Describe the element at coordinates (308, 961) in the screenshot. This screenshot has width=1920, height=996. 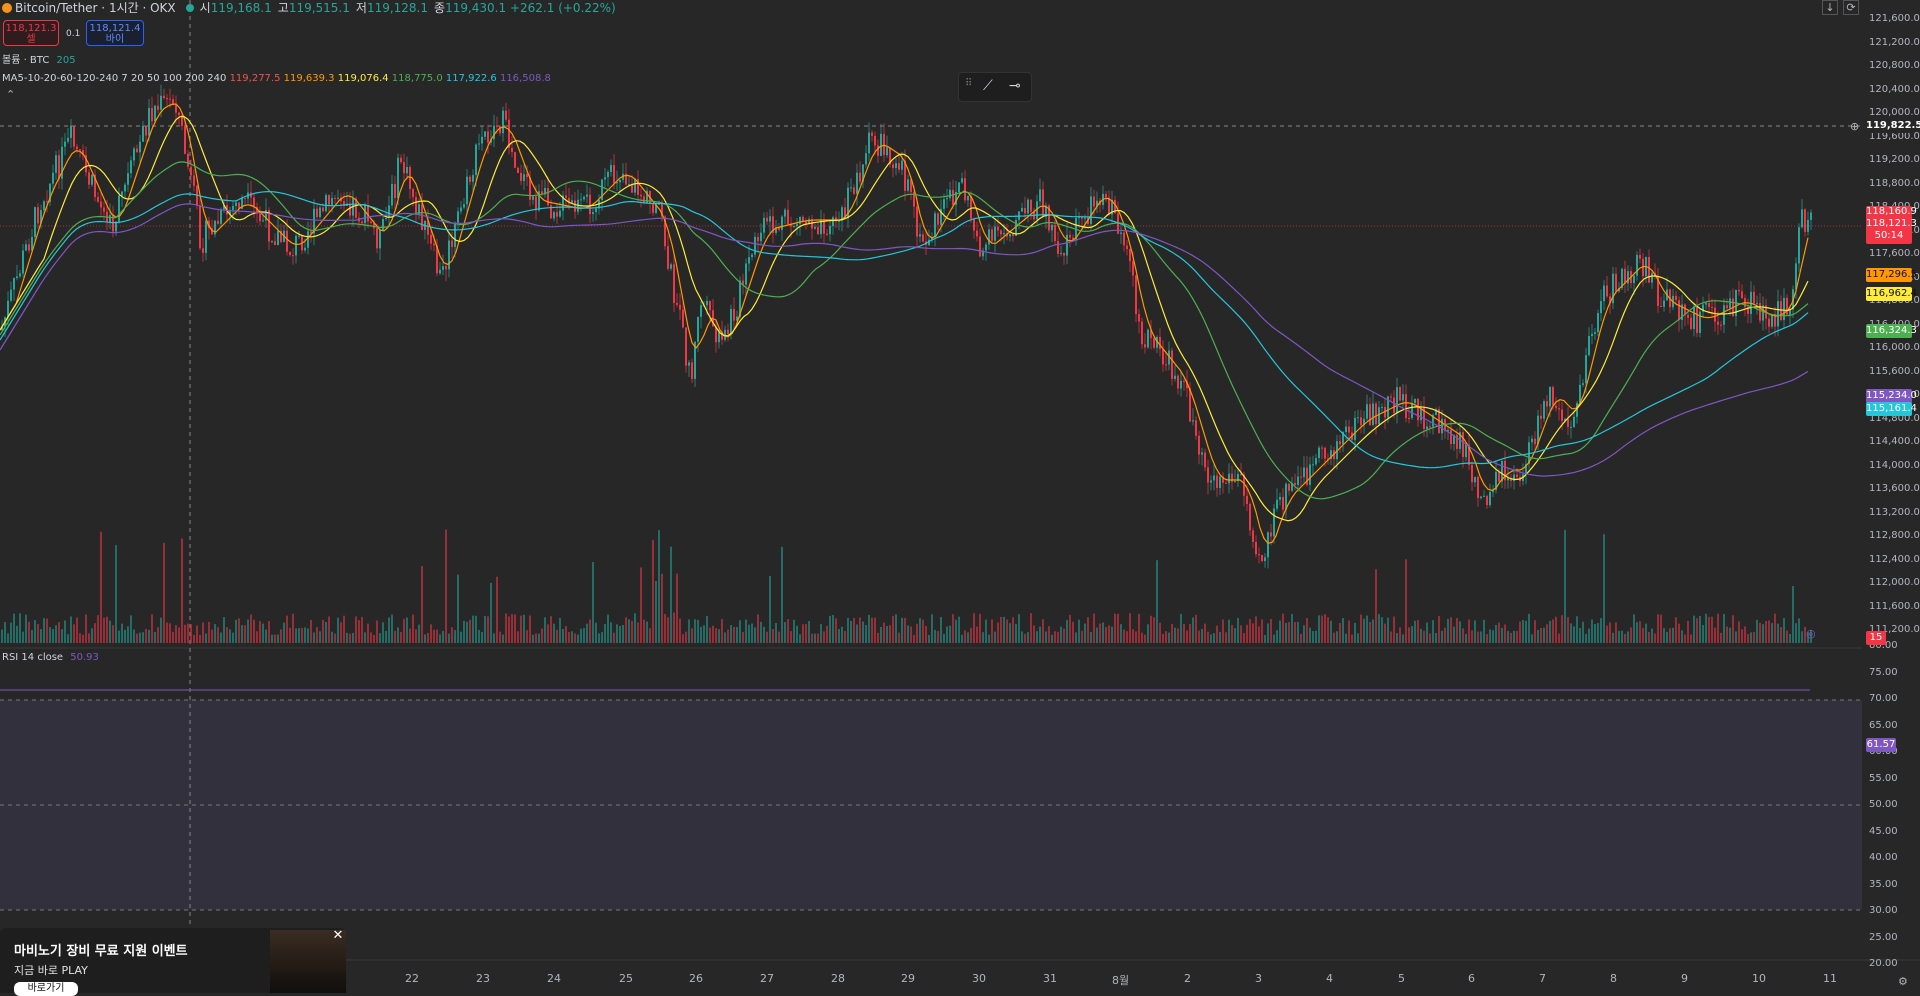
I see `ad-image` at that location.